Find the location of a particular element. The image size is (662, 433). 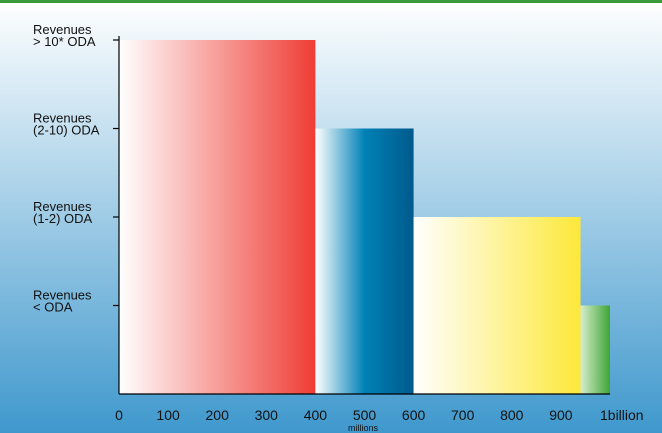

x-tick-labels: 0 100 200 300 400 500 600 700 800 900 1billion is located at coordinates (379, 415).